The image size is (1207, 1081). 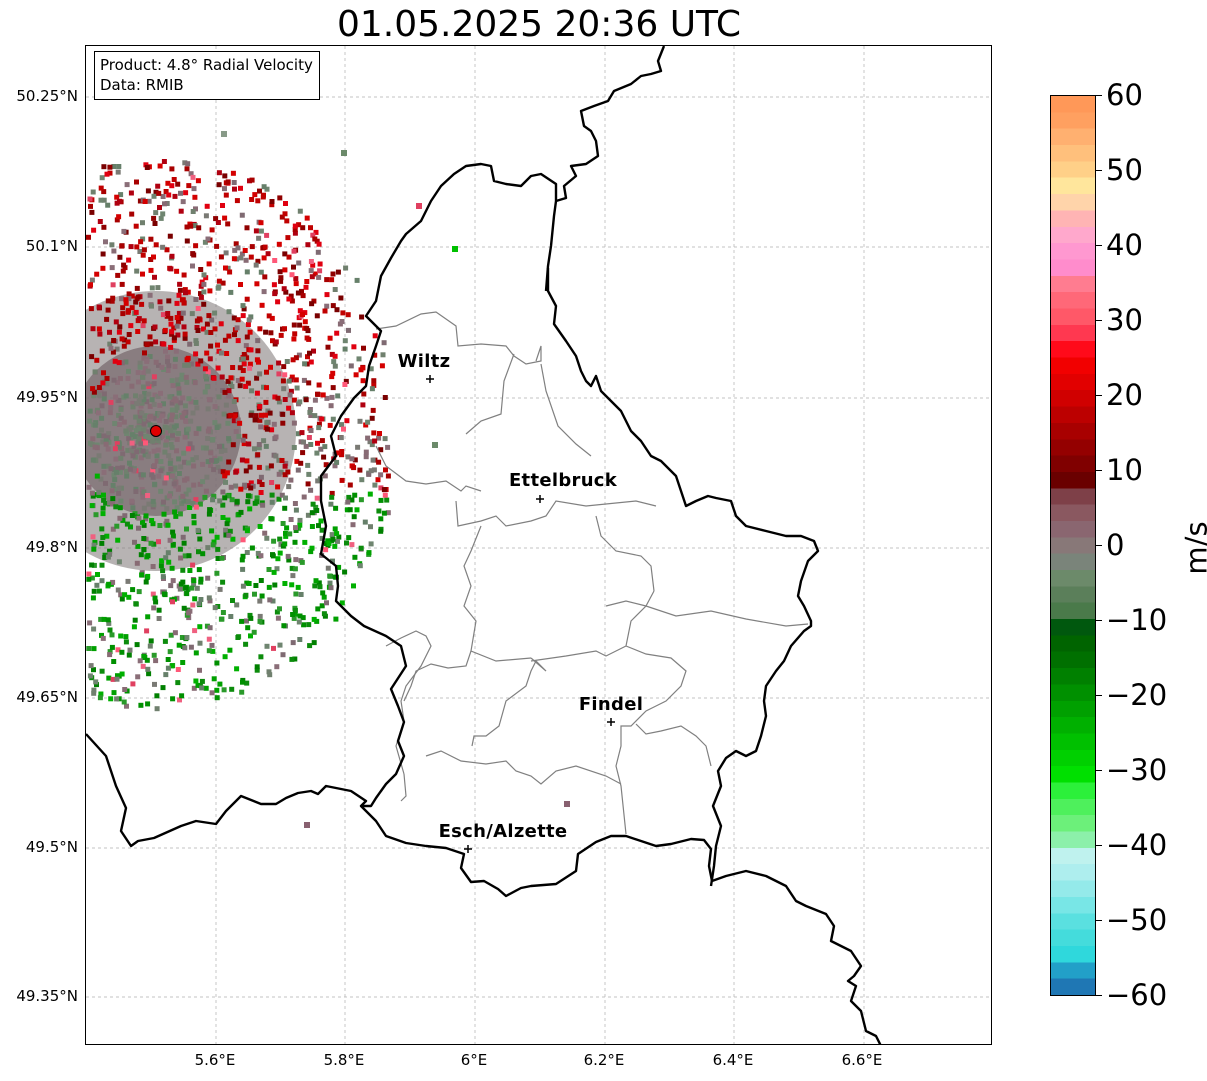 I want to click on colorbar-tick-mark, so click(x=1098, y=845).